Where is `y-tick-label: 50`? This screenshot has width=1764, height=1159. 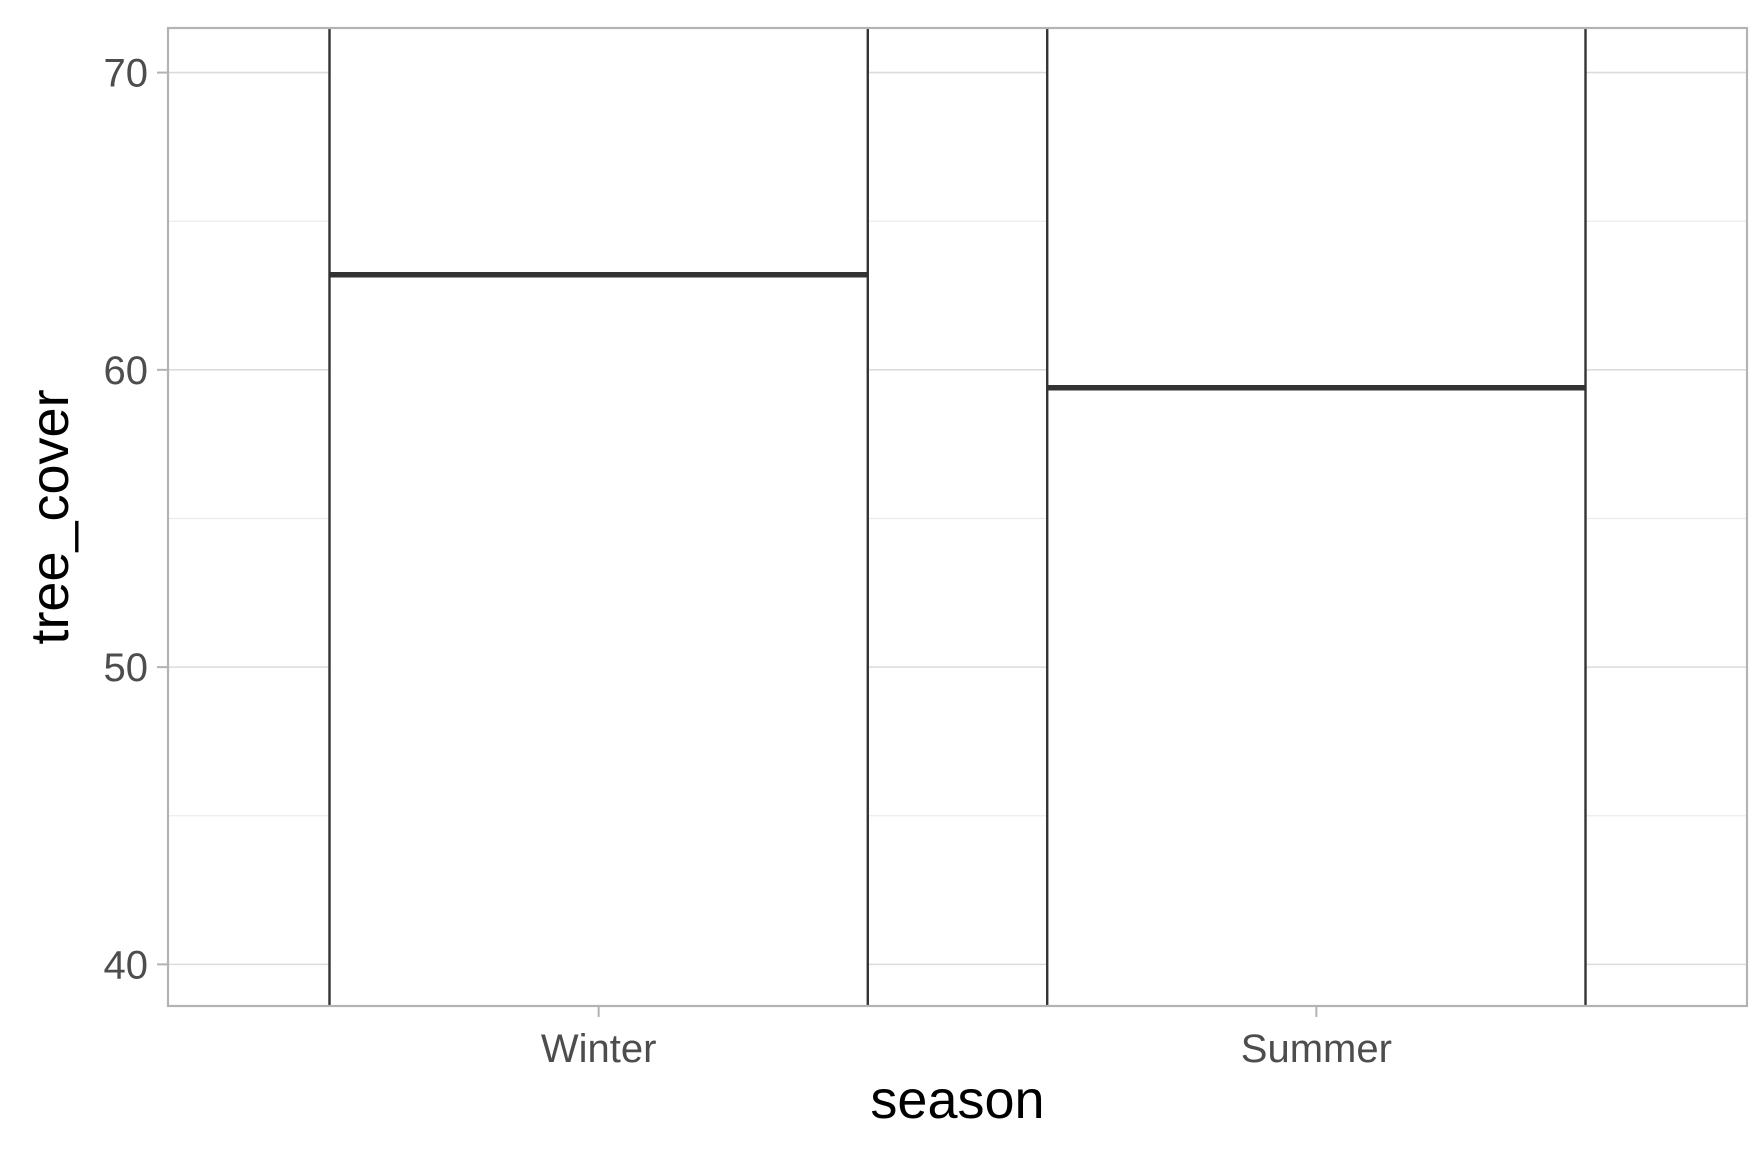
y-tick-label: 50 is located at coordinates (126, 668).